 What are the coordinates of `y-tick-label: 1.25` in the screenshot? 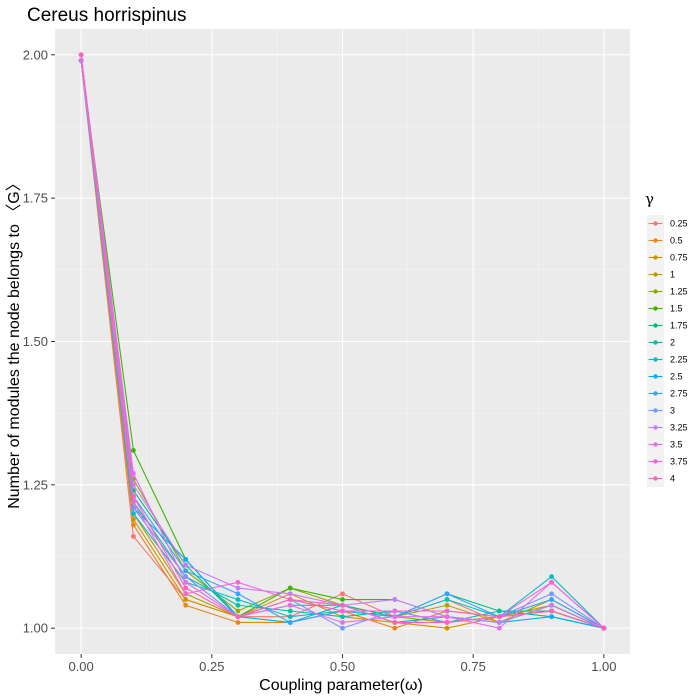 It's located at (35, 484).